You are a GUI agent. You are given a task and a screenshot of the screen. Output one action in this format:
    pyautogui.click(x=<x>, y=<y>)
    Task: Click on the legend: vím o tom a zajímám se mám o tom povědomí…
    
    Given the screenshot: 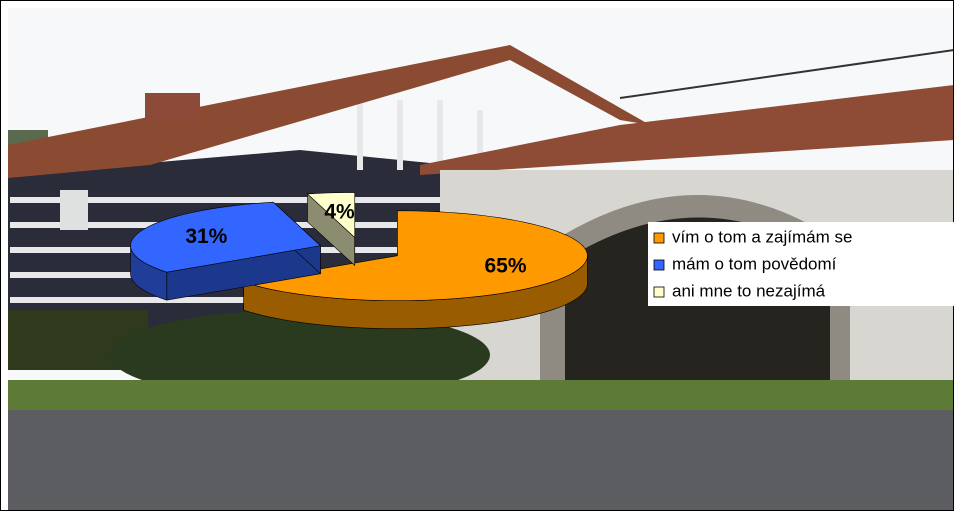 What is the action you would take?
    pyautogui.click(x=752, y=263)
    